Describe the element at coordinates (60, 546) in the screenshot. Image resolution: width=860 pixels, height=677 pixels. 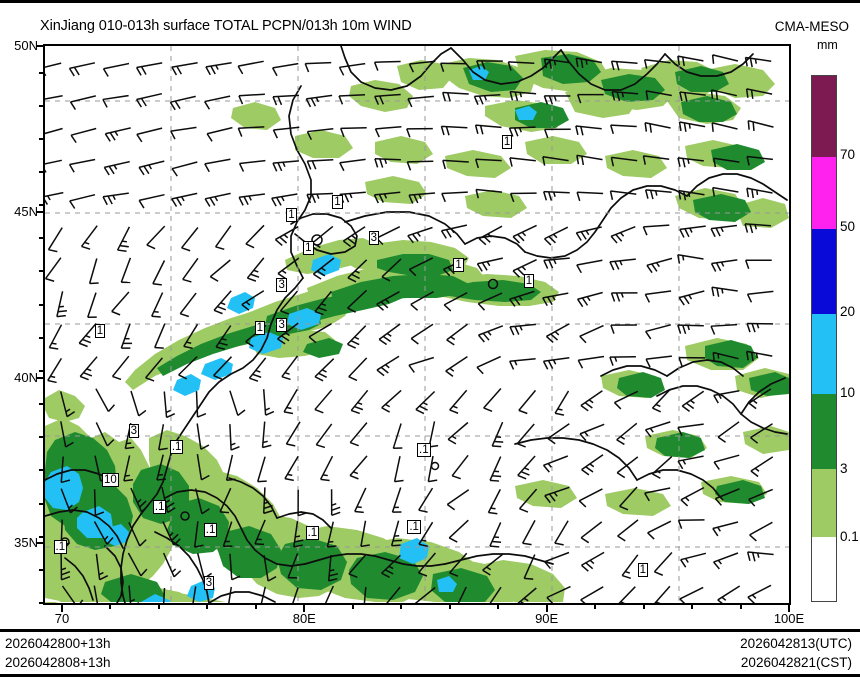
I see `contour-label: .1` at that location.